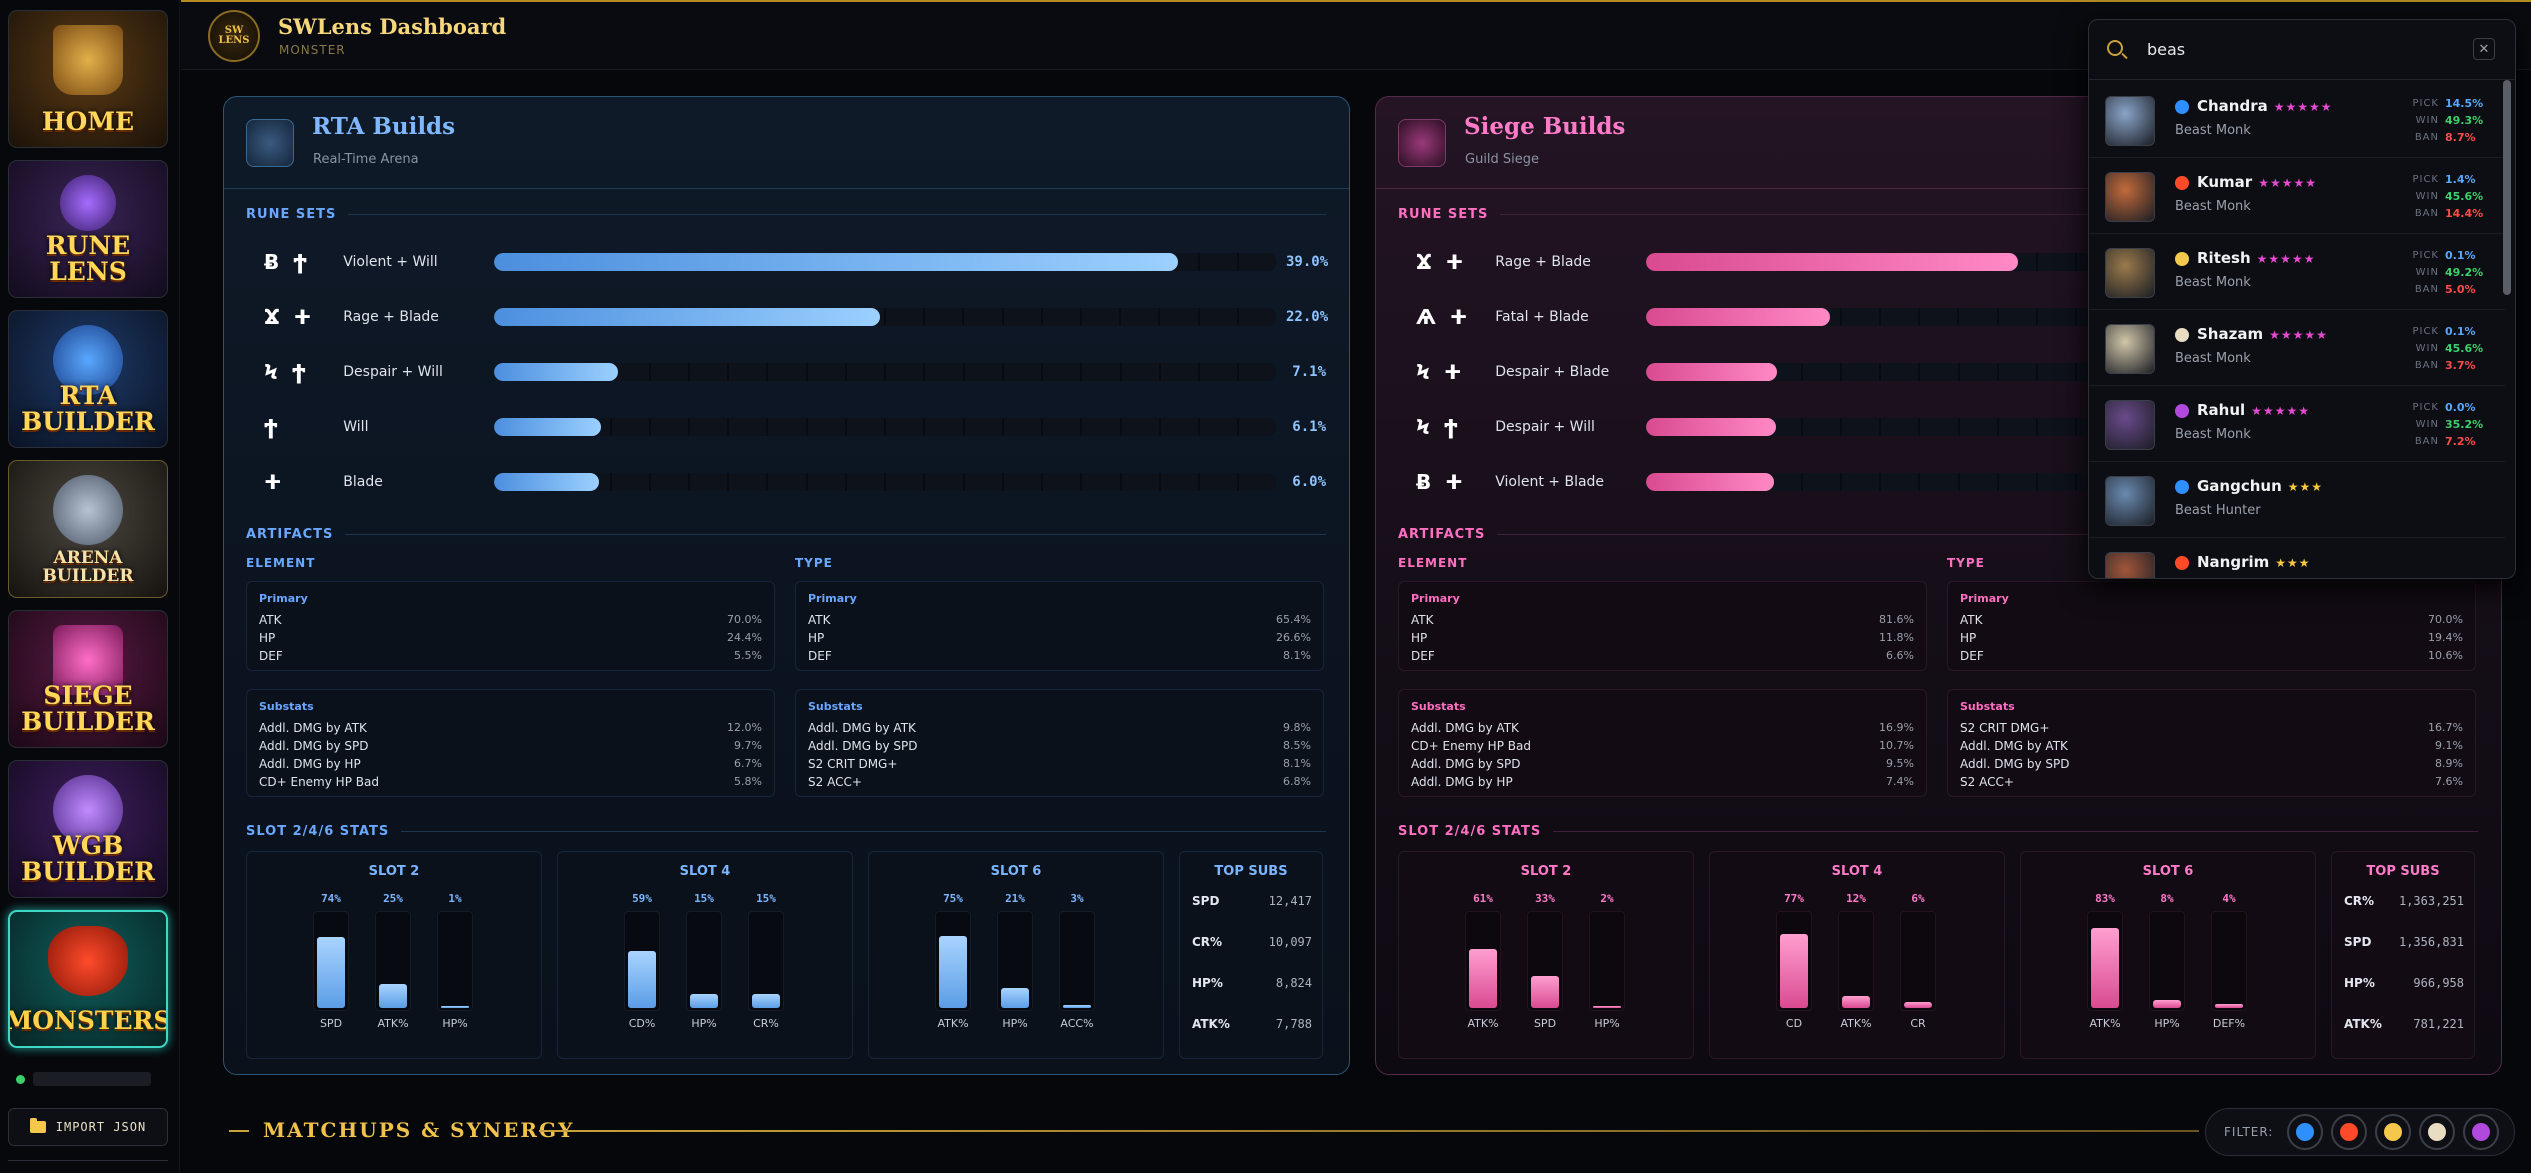 The image size is (2531, 1173). I want to click on top-sub-value: 12,417, so click(1290, 901).